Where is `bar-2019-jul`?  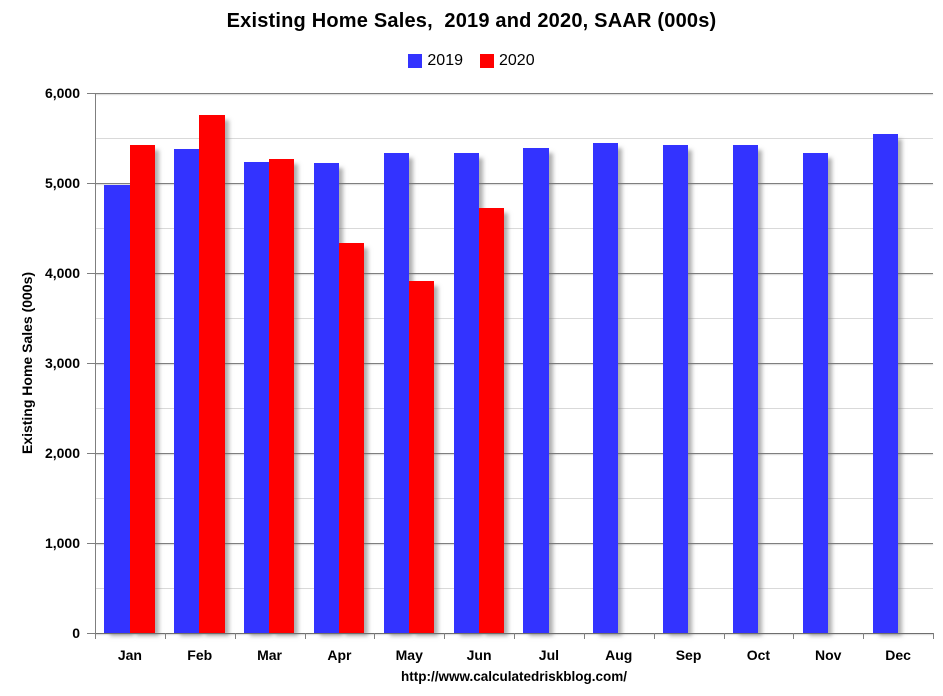
bar-2019-jul is located at coordinates (536, 390).